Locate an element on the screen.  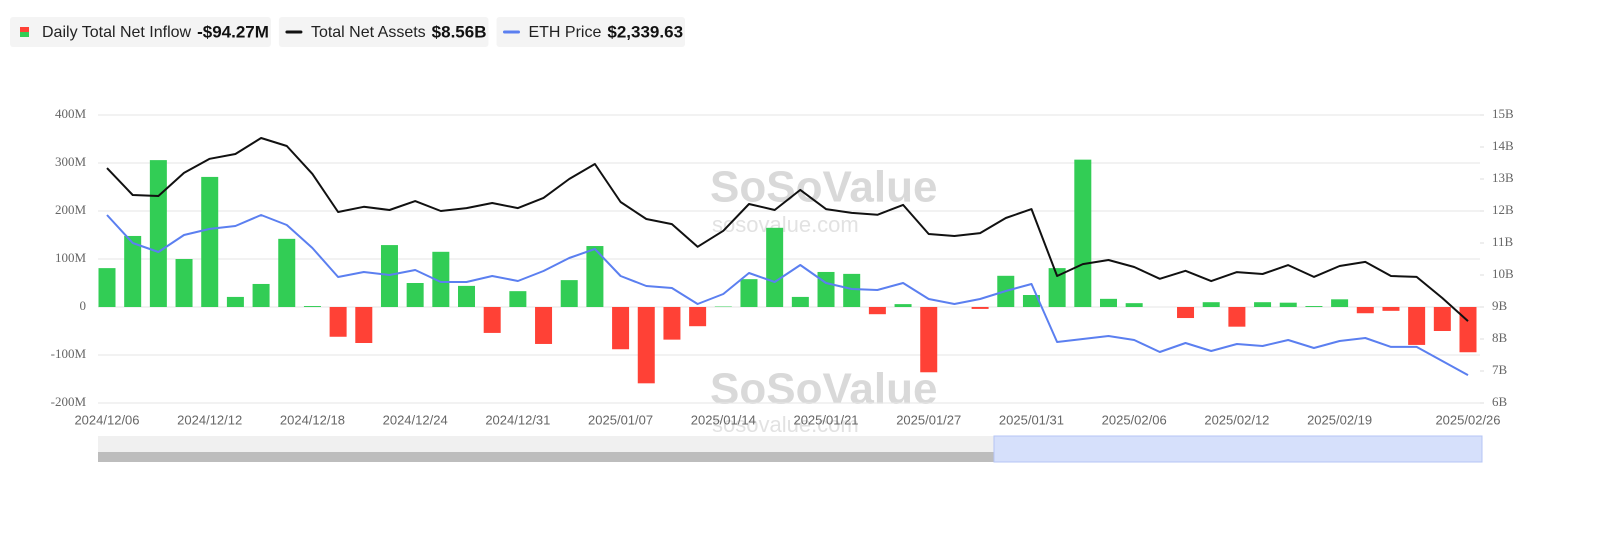
y-tick-label: 200M is located at coordinates (71, 209).